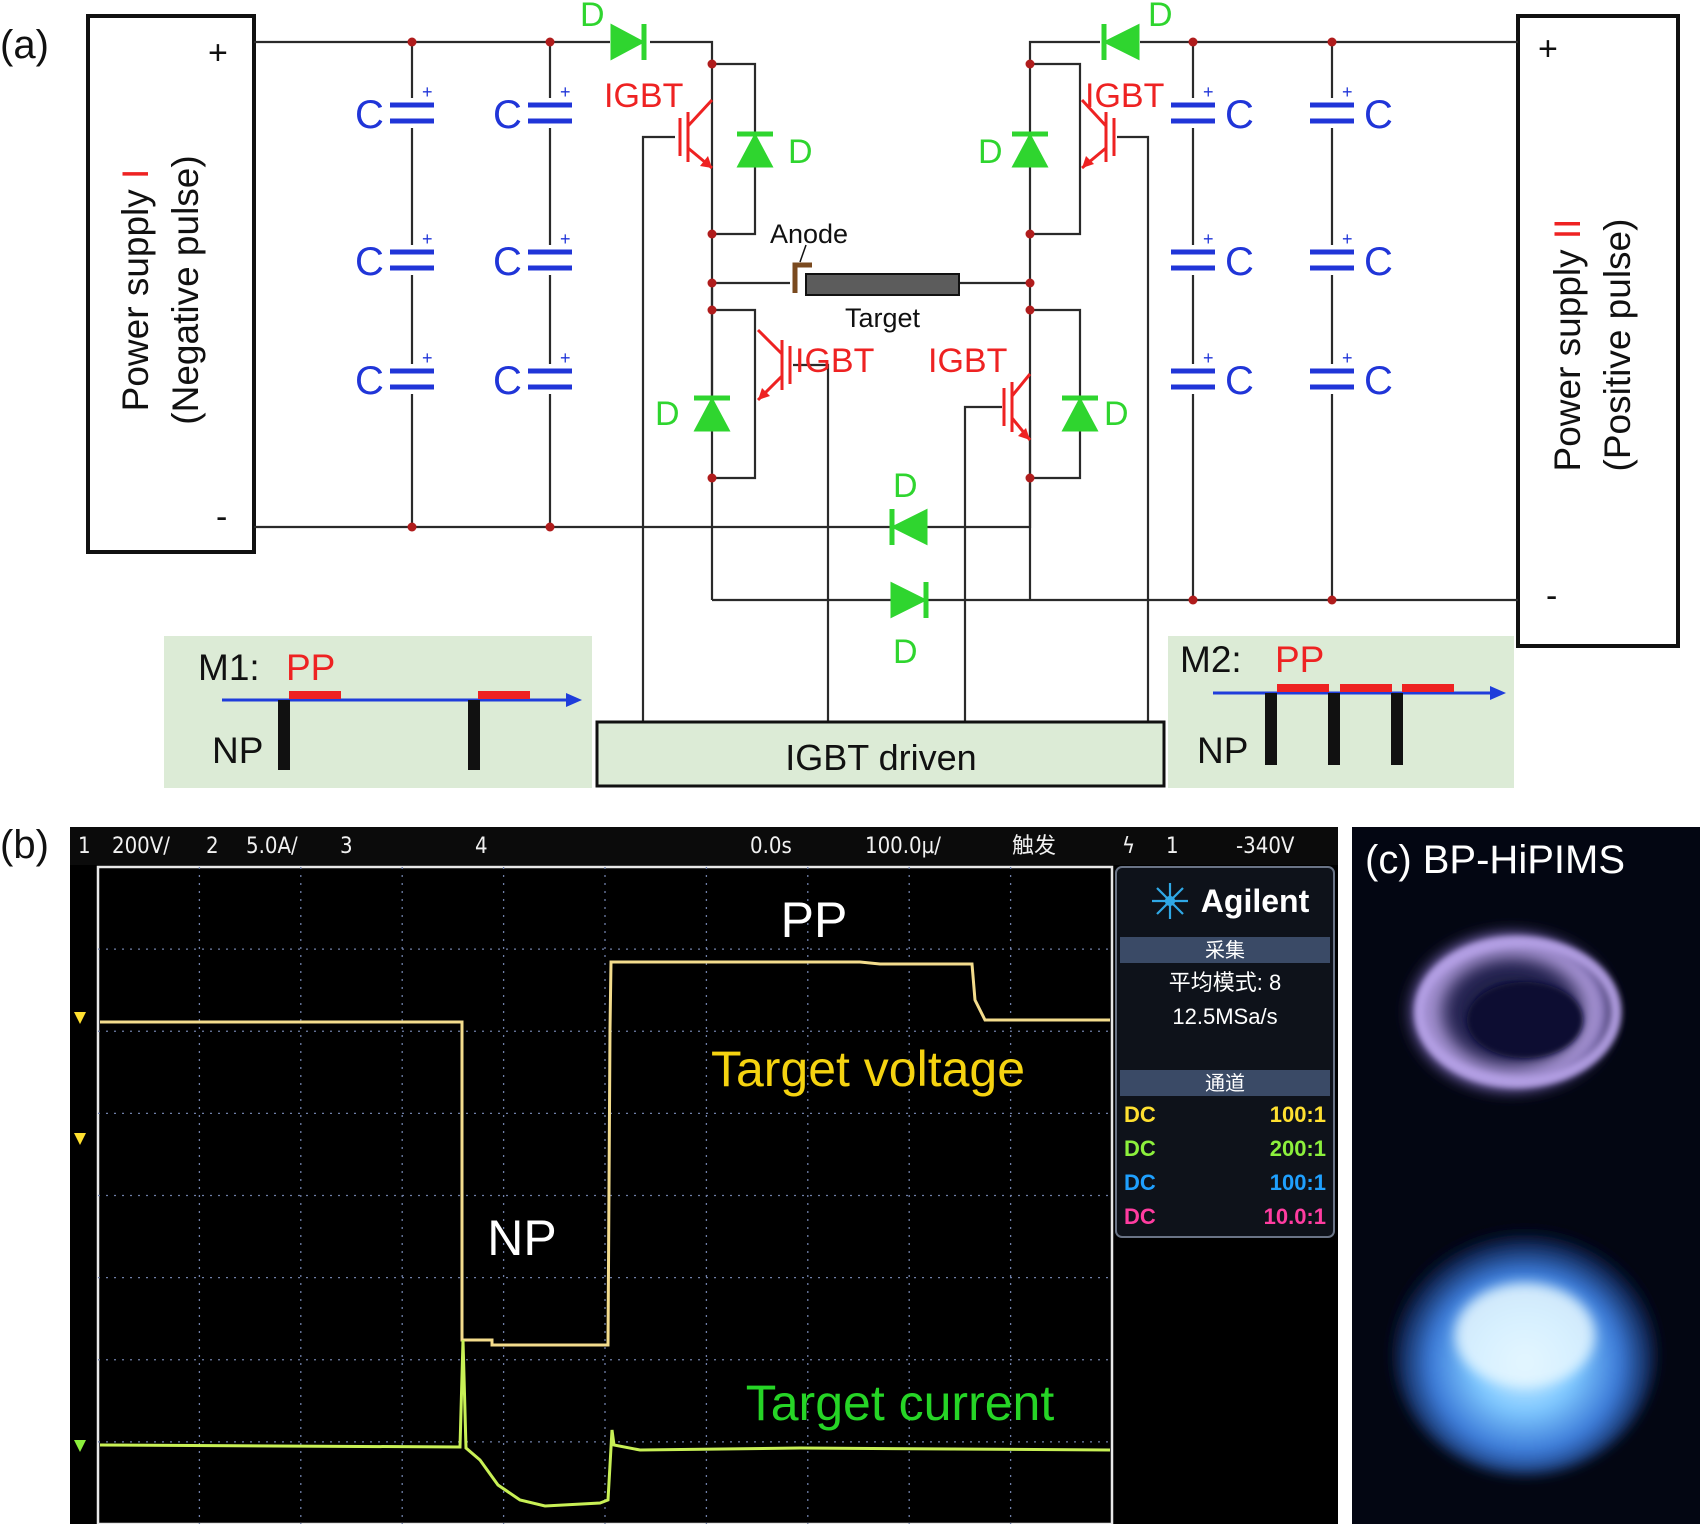 This screenshot has height=1524, width=1700. I want to click on igbt-left-lower: IGBT, so click(815, 365).